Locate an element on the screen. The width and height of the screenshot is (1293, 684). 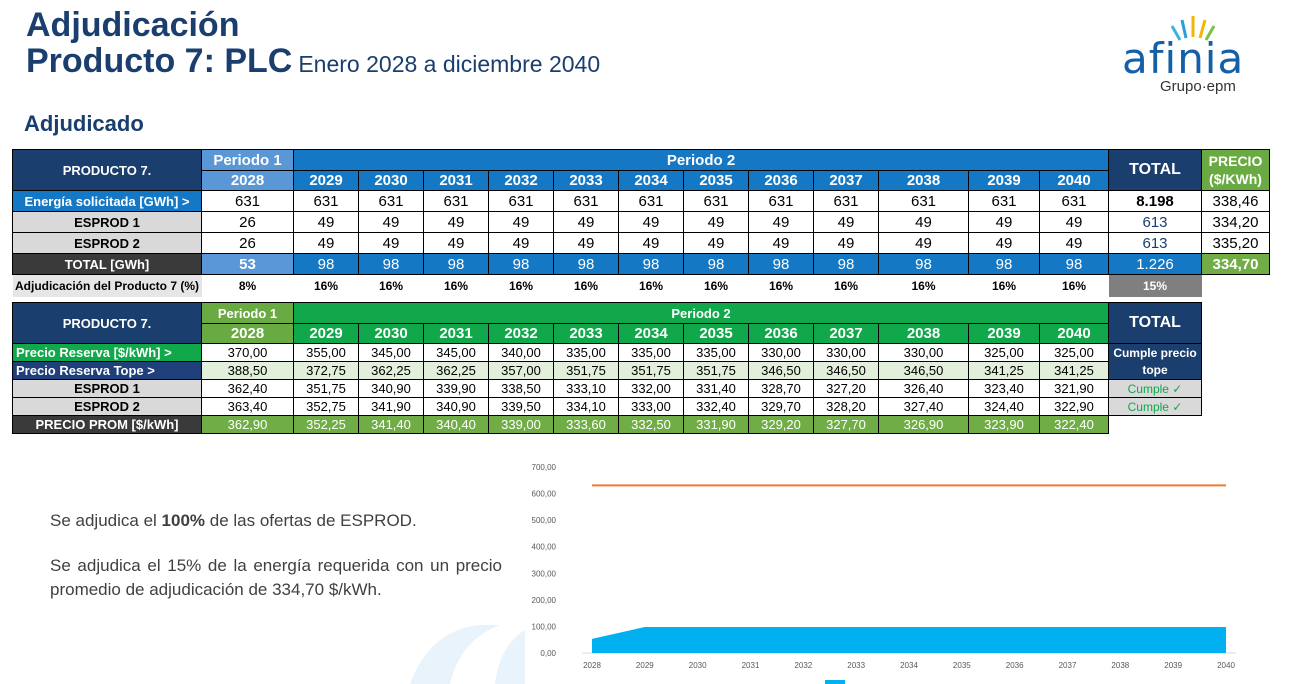
table2-cell: 340,90 is located at coordinates (391, 388).